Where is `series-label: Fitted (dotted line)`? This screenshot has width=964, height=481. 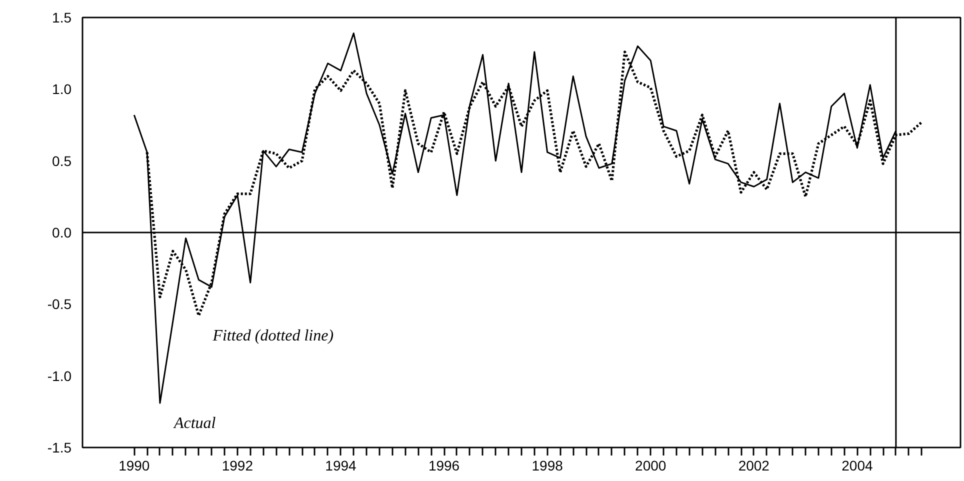 series-label: Fitted (dotted line) is located at coordinates (273, 336).